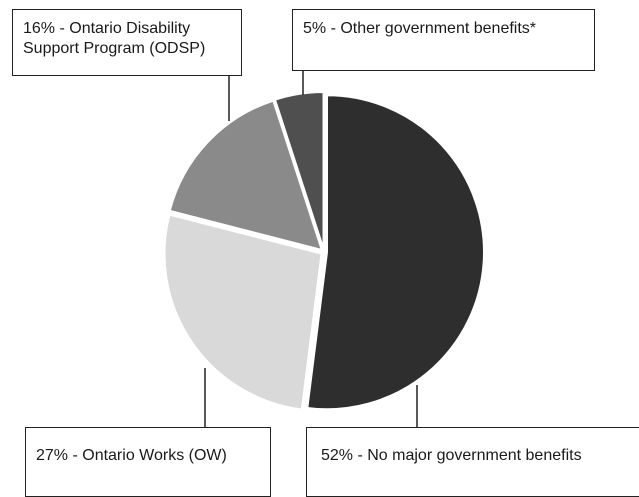  What do you see at coordinates (299, 170) in the screenshot?
I see `slice-other` at bounding box center [299, 170].